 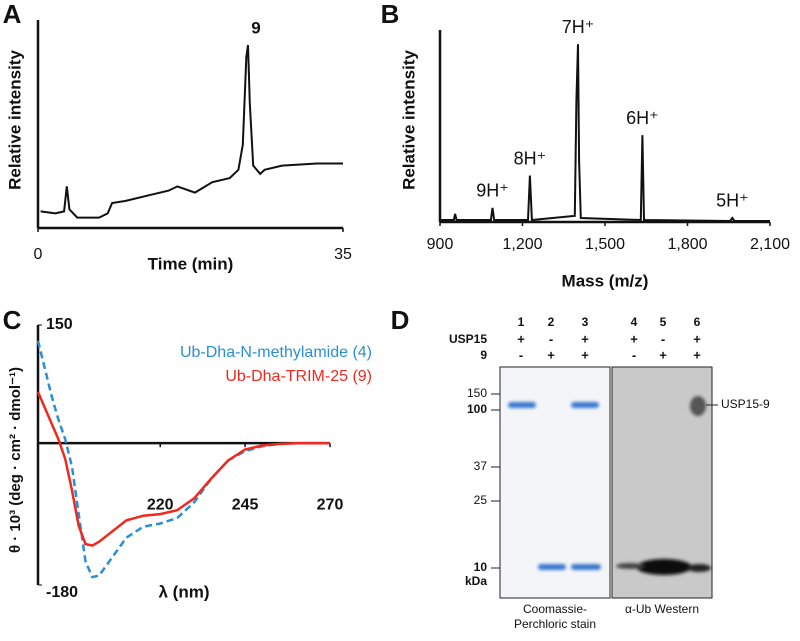 I want to click on panel-letter: D, so click(x=400, y=320).